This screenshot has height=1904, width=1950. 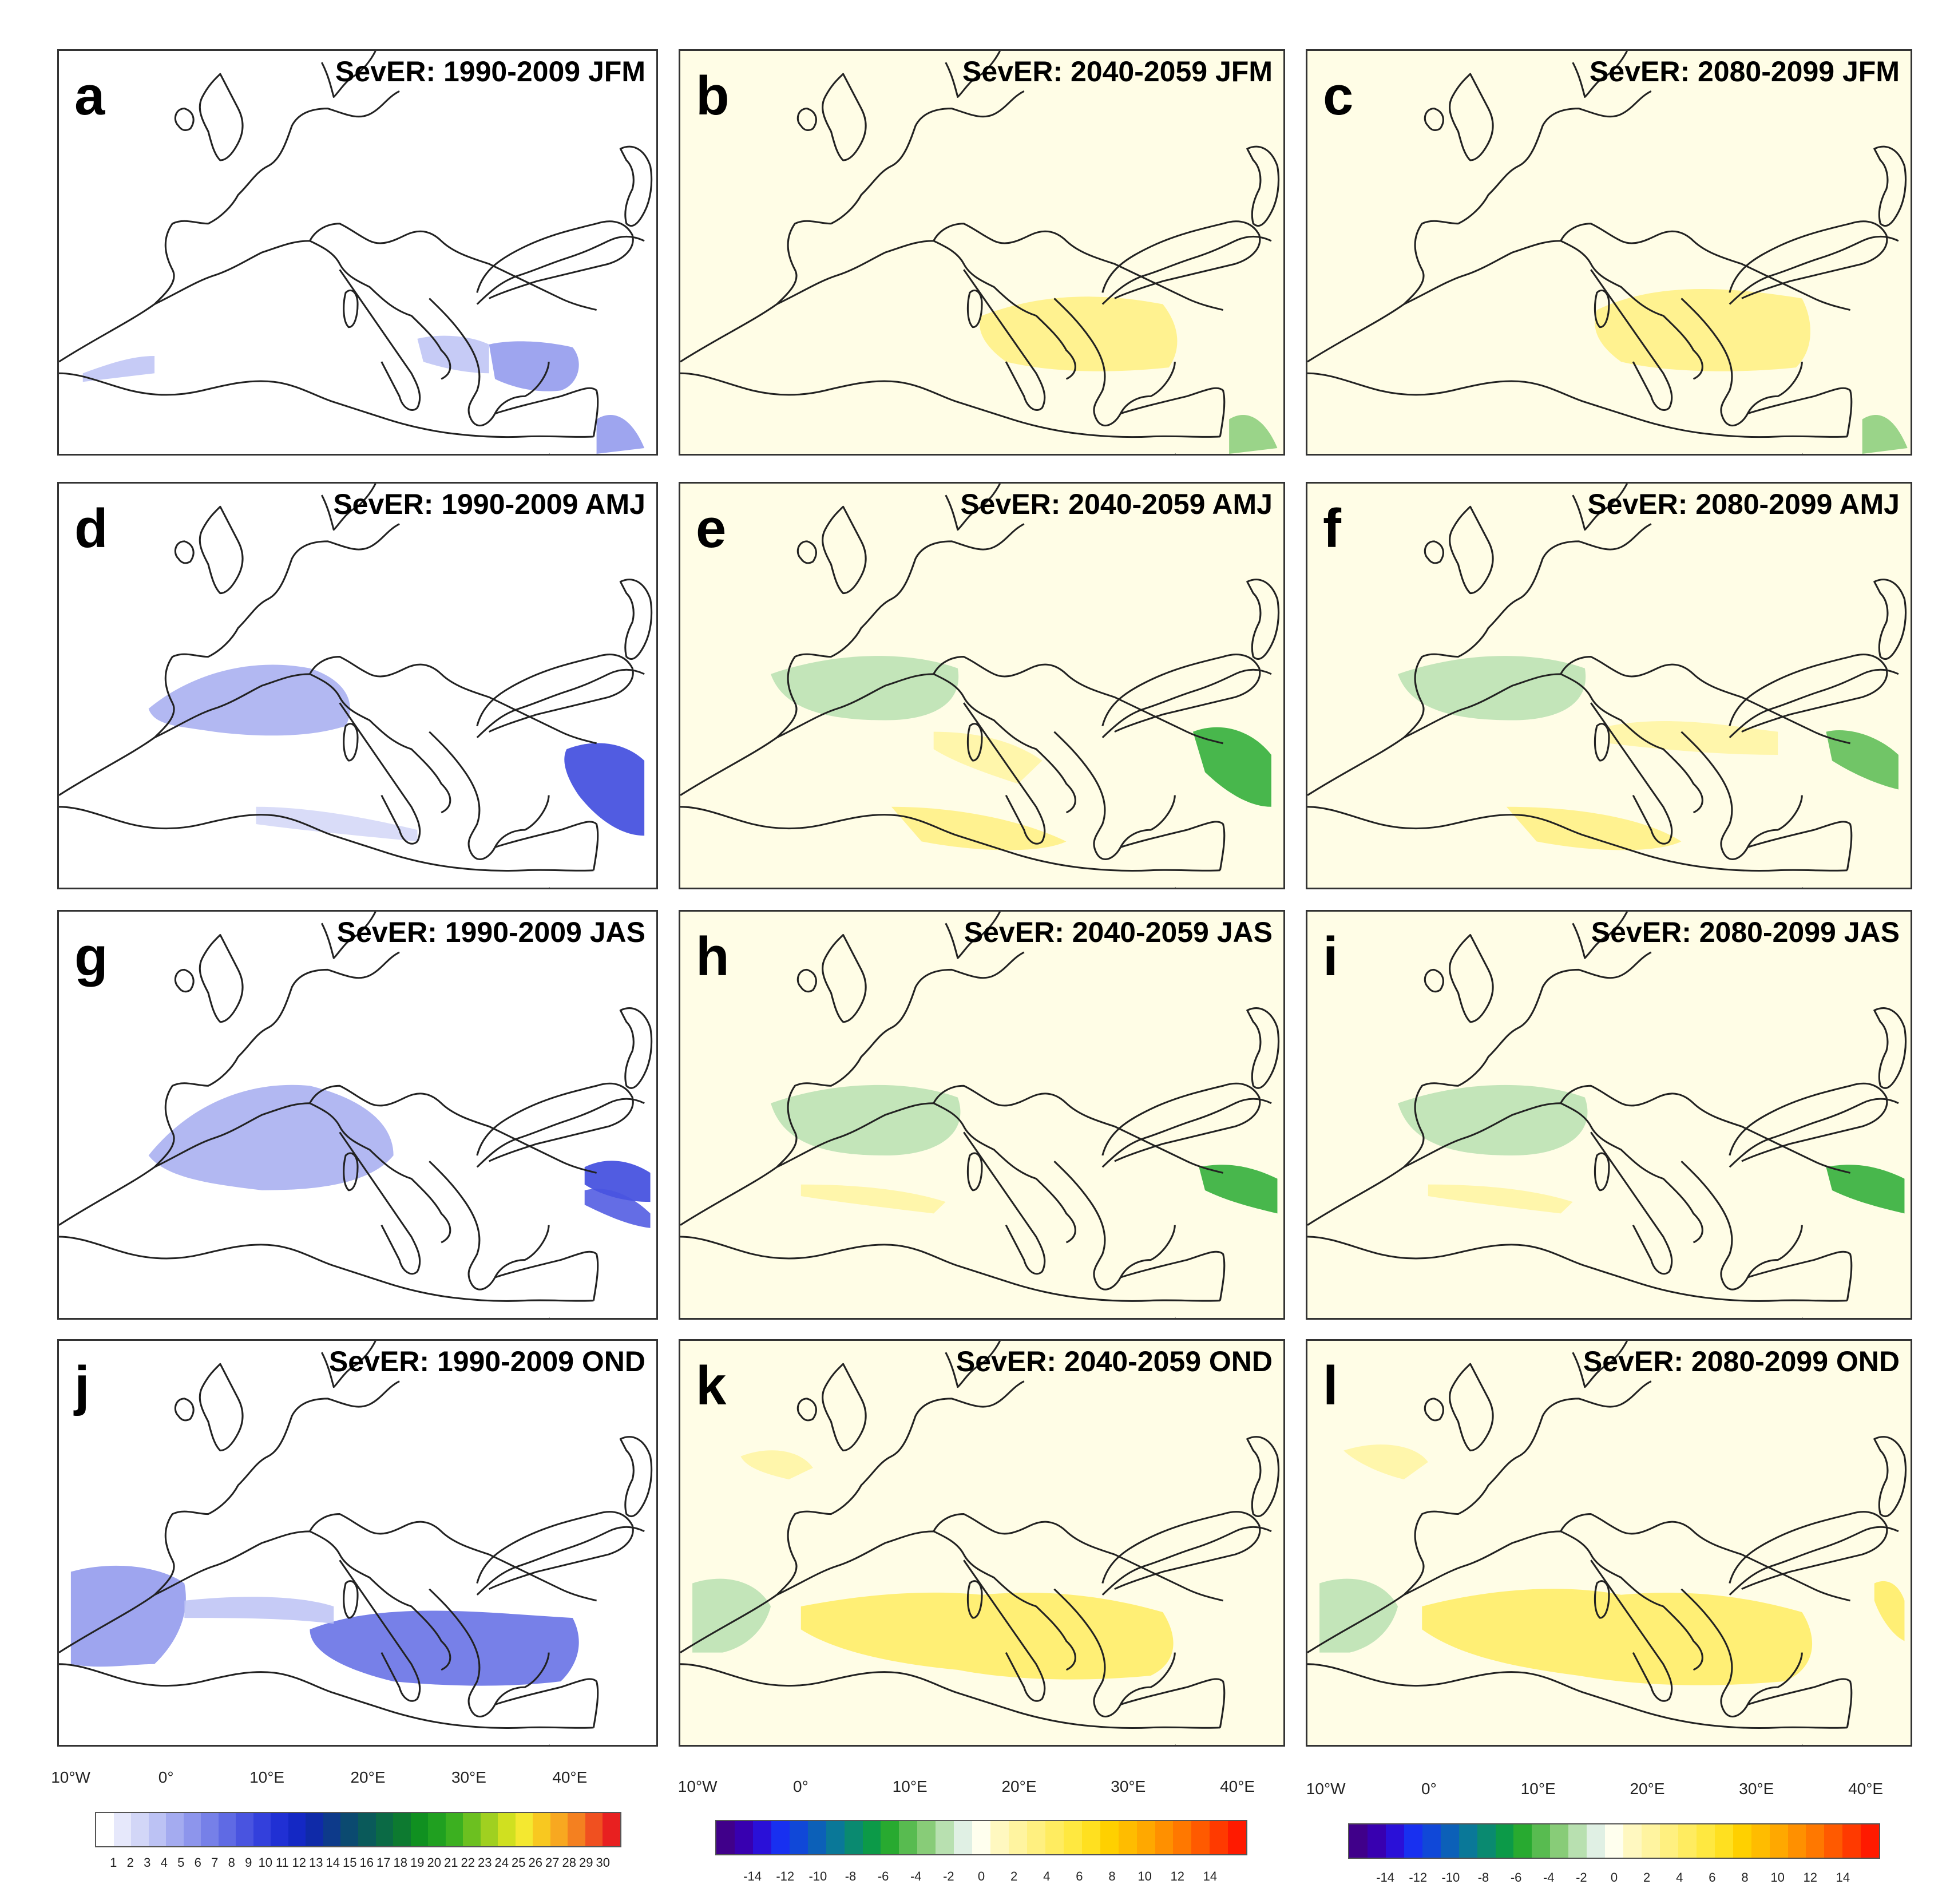 What do you see at coordinates (113, 1862) in the screenshot?
I see `colorbar-label: 1` at bounding box center [113, 1862].